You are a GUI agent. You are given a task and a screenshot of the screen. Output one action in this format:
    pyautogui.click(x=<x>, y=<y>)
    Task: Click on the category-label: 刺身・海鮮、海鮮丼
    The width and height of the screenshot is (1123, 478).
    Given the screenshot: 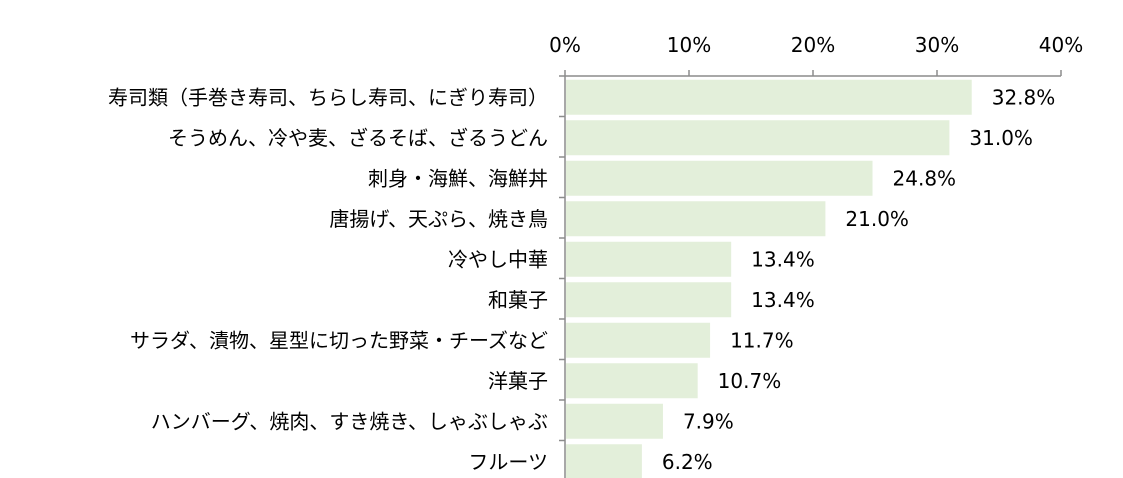 What is the action you would take?
    pyautogui.click(x=458, y=178)
    